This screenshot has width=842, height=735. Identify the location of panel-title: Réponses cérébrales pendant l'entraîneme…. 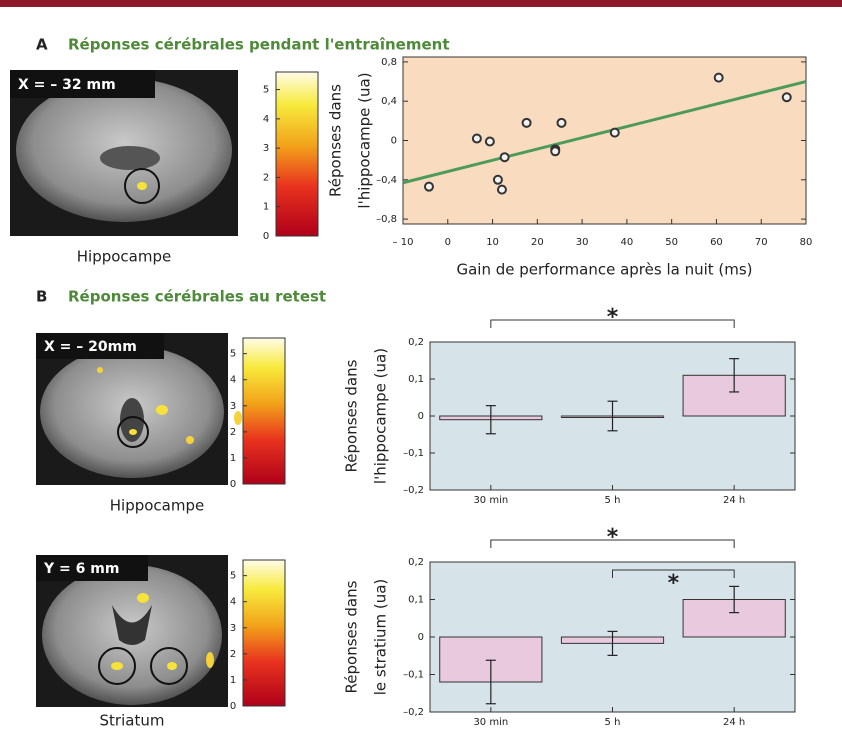
(259, 45).